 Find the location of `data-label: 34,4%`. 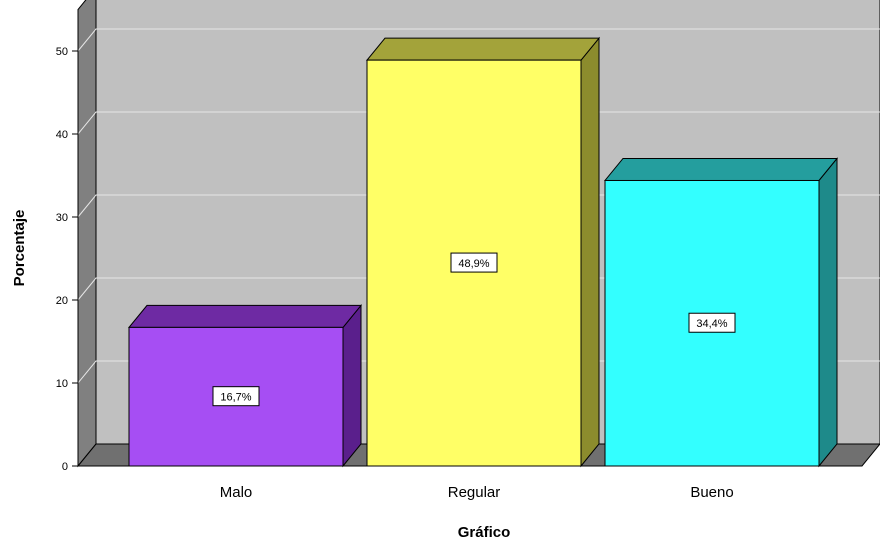

data-label: 34,4% is located at coordinates (712, 322).